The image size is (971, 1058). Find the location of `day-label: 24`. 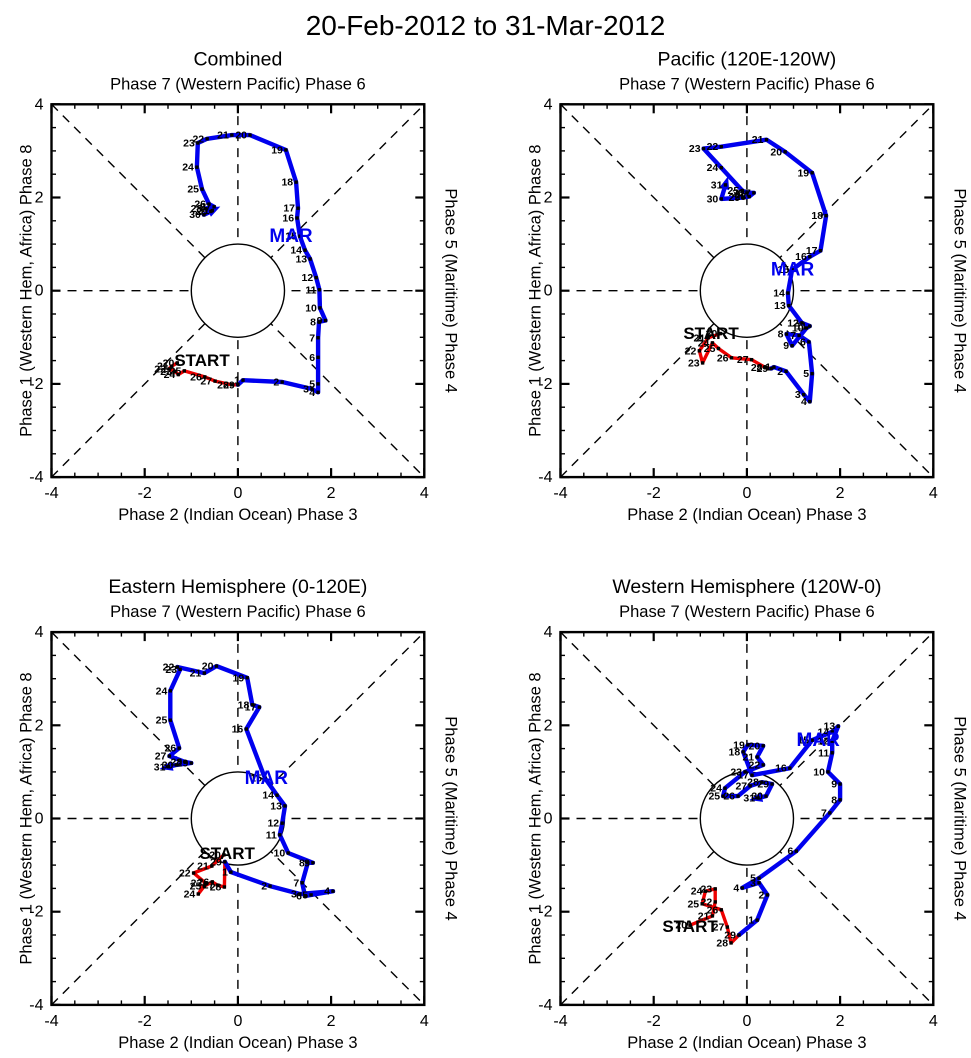

day-label: 24 is located at coordinates (704, 343).